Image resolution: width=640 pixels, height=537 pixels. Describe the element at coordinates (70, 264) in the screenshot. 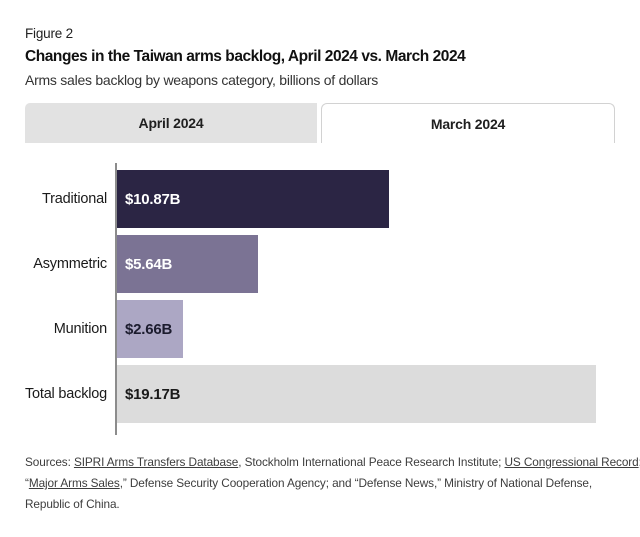

I see `category-label: Asymmetric` at that location.